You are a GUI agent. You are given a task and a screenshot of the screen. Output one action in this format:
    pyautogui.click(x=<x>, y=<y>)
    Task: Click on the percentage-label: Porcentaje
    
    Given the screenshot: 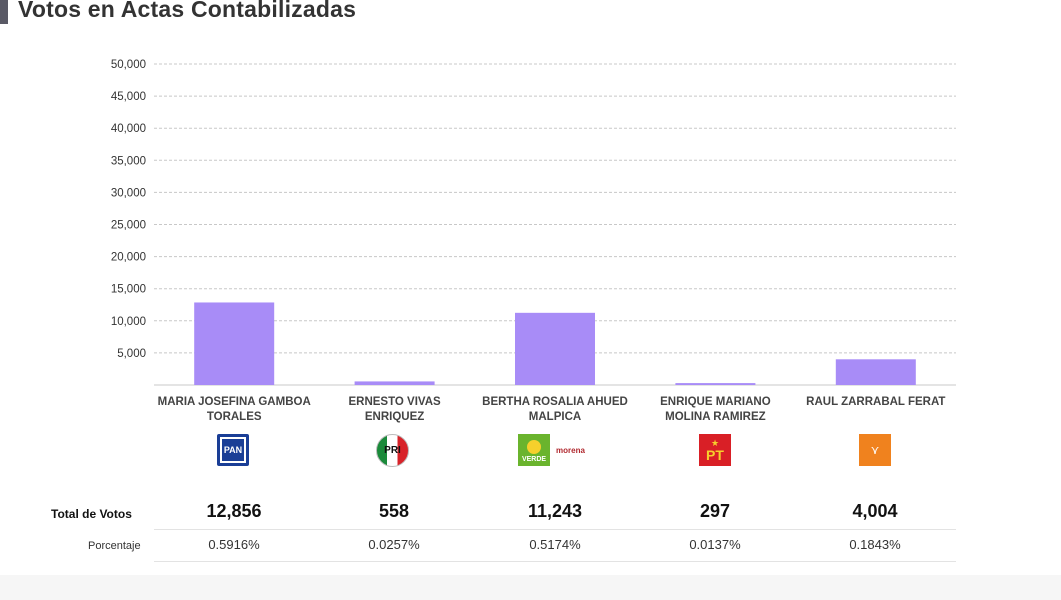 What is the action you would take?
    pyautogui.click(x=114, y=546)
    